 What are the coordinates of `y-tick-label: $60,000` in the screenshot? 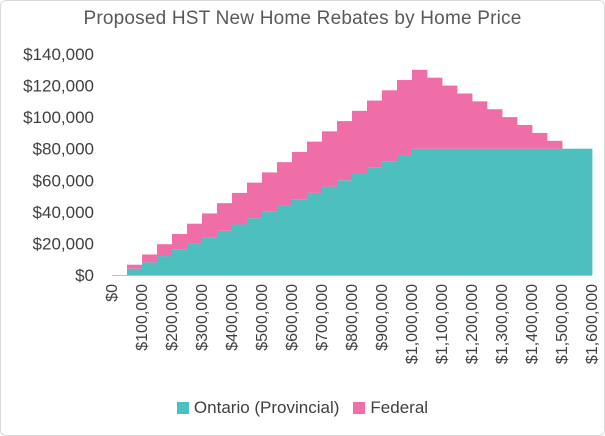 It's located at (63, 180).